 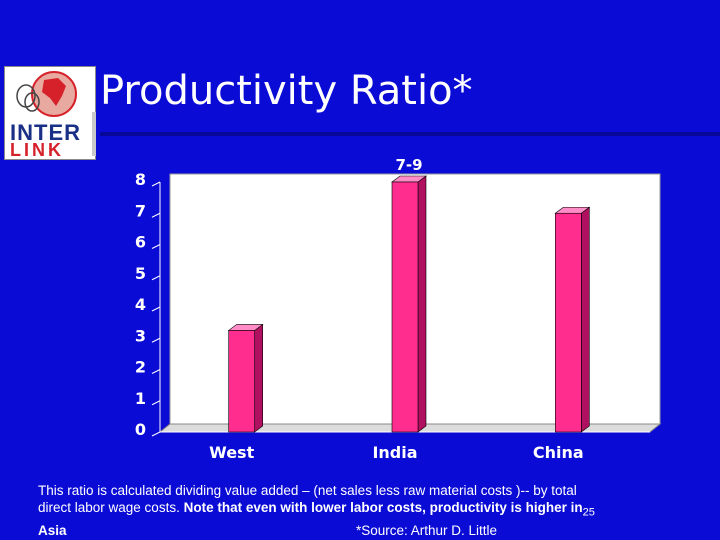 What do you see at coordinates (140, 398) in the screenshot?
I see `y-tick-label: 1` at bounding box center [140, 398].